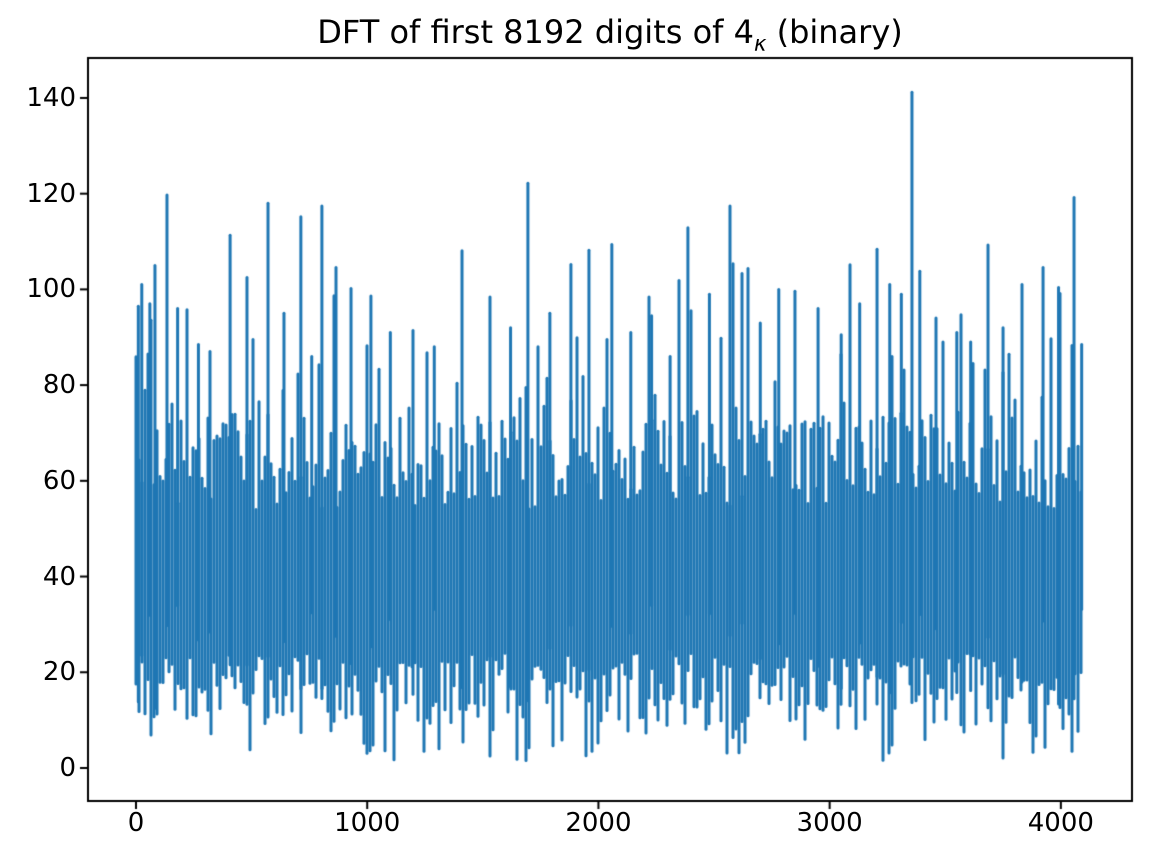 The height and width of the screenshot is (864, 1149). What do you see at coordinates (598, 823) in the screenshot?
I see `x-tick-label: 2000` at bounding box center [598, 823].